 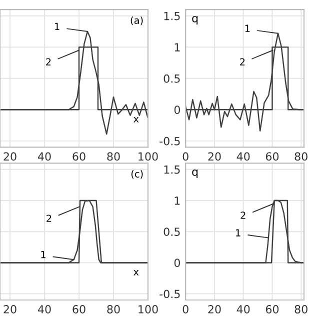 What do you see at coordinates (137, 174) in the screenshot?
I see `text: (c)` at bounding box center [137, 174].